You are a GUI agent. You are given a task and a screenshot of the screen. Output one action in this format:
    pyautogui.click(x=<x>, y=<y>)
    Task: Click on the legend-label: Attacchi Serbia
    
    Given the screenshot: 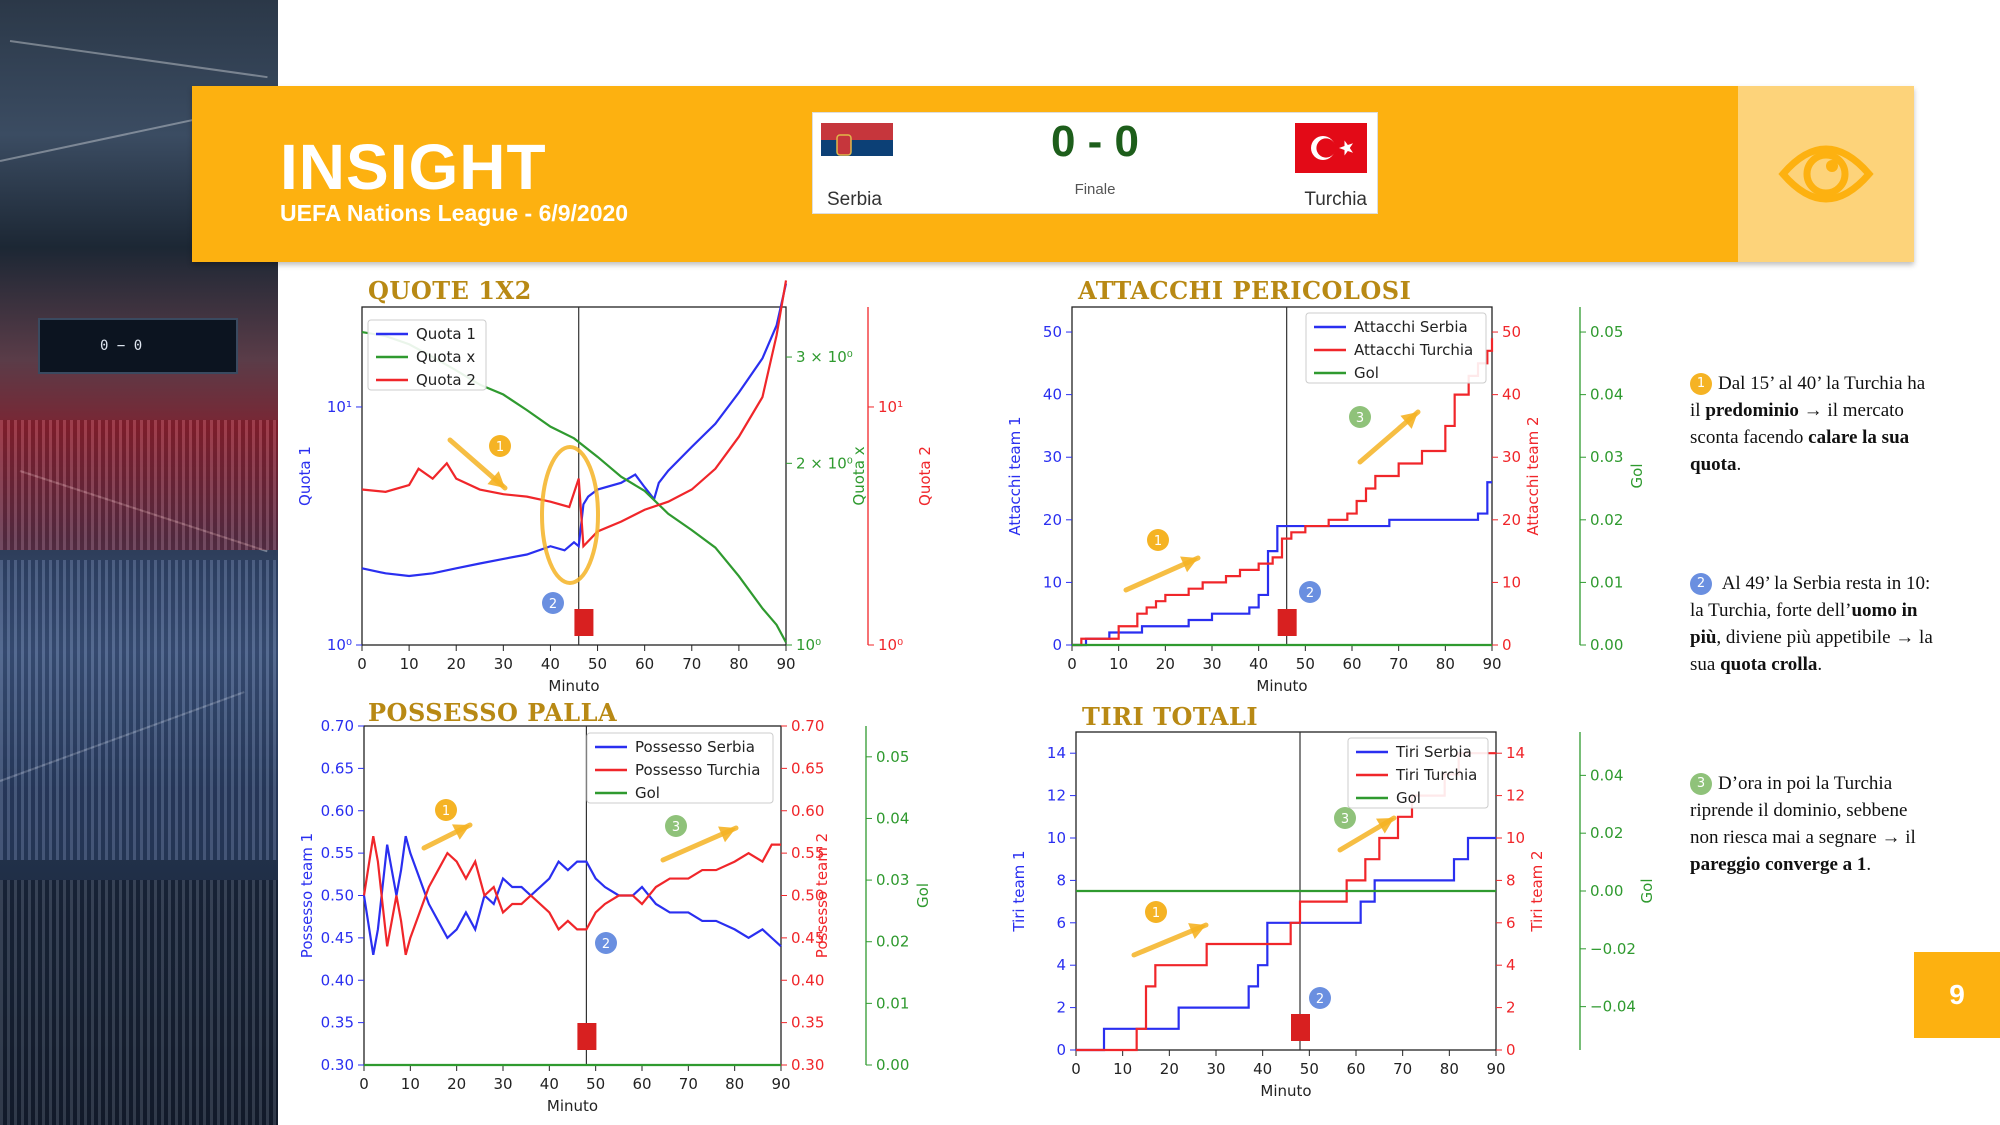 What is the action you would take?
    pyautogui.click(x=1411, y=327)
    